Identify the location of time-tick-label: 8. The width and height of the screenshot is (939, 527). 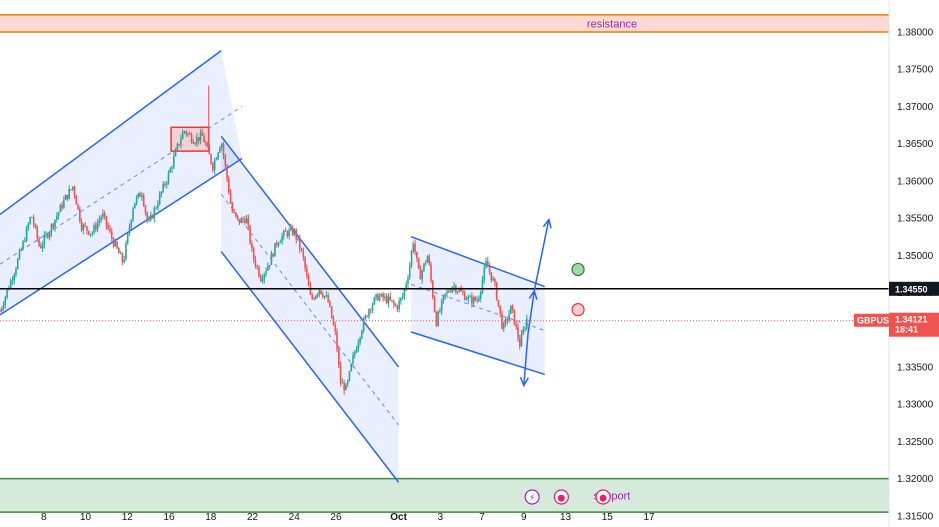
(44, 517).